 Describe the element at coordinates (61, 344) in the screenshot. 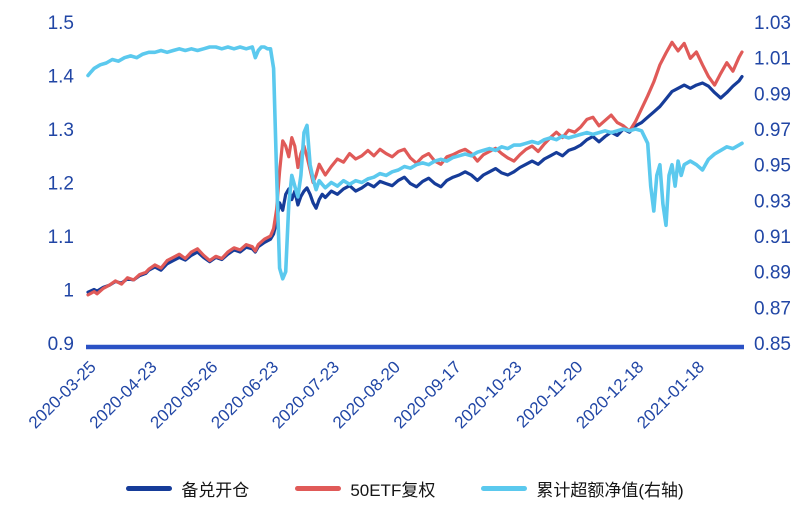

I see `left-axis-tick-label: 0.9` at that location.